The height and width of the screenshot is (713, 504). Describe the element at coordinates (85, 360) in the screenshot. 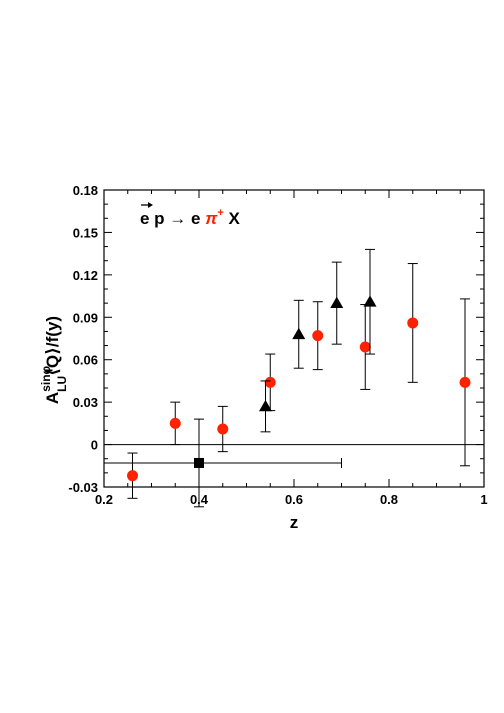

I see `y-tick-label: 0.06` at that location.